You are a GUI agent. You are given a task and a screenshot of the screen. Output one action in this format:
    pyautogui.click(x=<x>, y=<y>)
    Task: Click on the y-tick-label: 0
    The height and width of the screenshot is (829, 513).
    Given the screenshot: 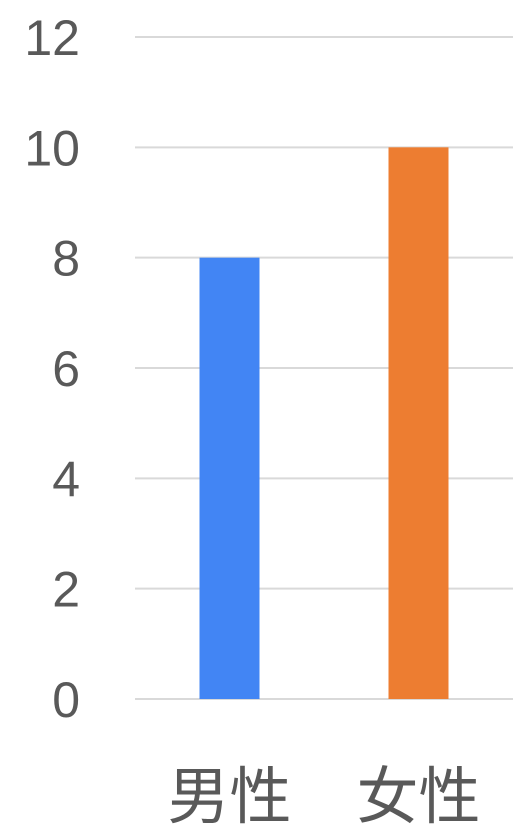 What is the action you would take?
    pyautogui.click(x=66, y=700)
    